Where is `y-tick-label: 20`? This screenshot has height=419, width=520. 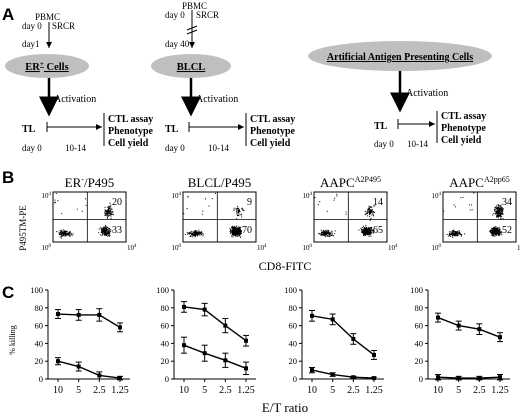
y-tick-label: 20 is located at coordinates (293, 361).